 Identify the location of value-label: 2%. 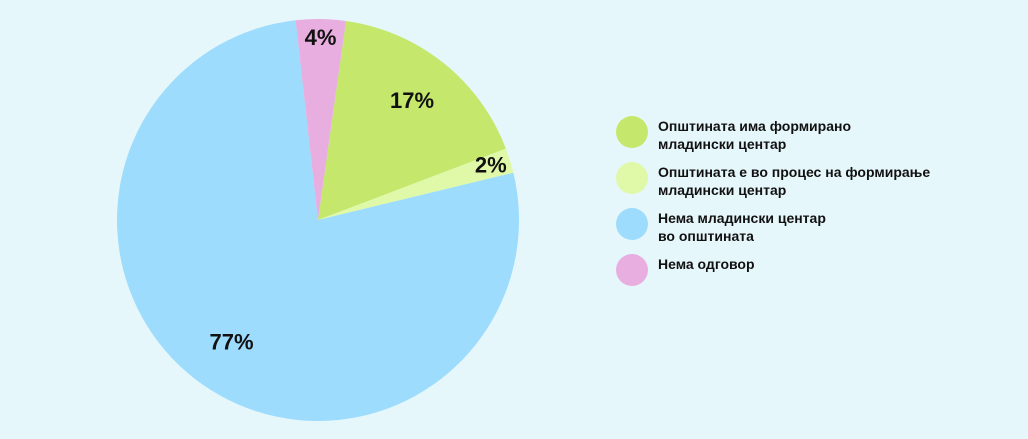
(491, 164).